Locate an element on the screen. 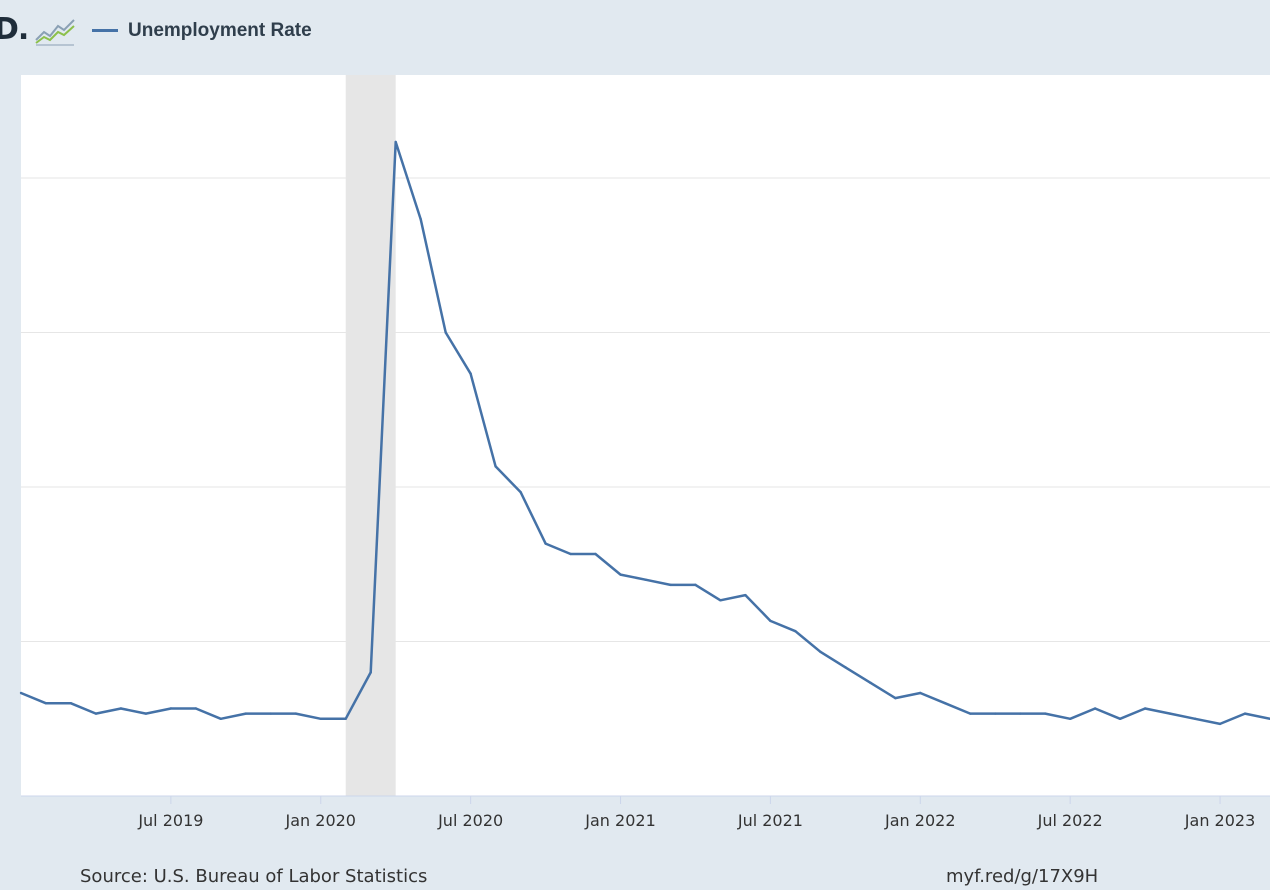 This screenshot has width=1270, height=890. recession-shading-layer is located at coordinates (370, 435).